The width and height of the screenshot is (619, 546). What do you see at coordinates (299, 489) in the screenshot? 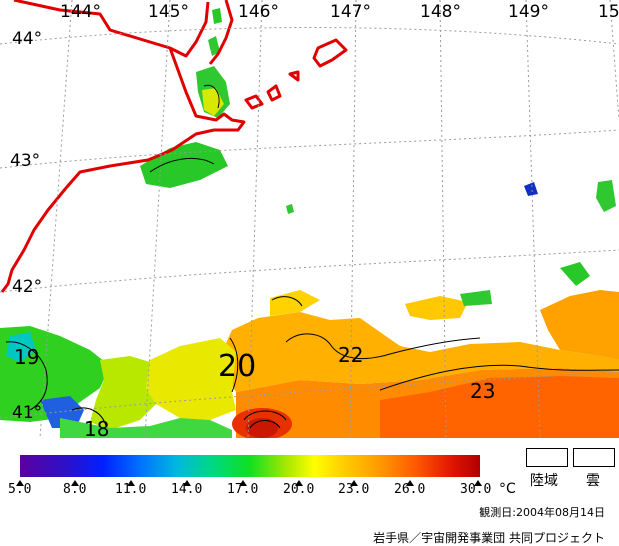
I see `colorbar-label: 20.0` at bounding box center [299, 489].